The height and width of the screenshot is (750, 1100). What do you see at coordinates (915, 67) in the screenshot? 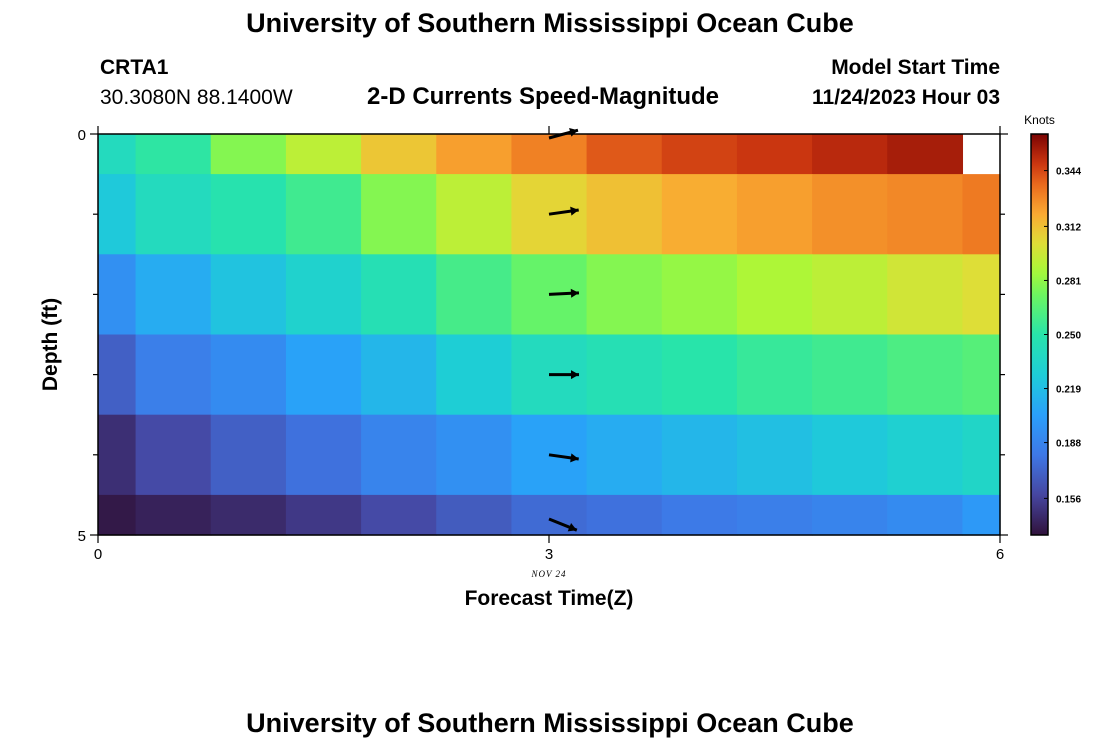
I see `model-start-label: Model Start Time` at bounding box center [915, 67].